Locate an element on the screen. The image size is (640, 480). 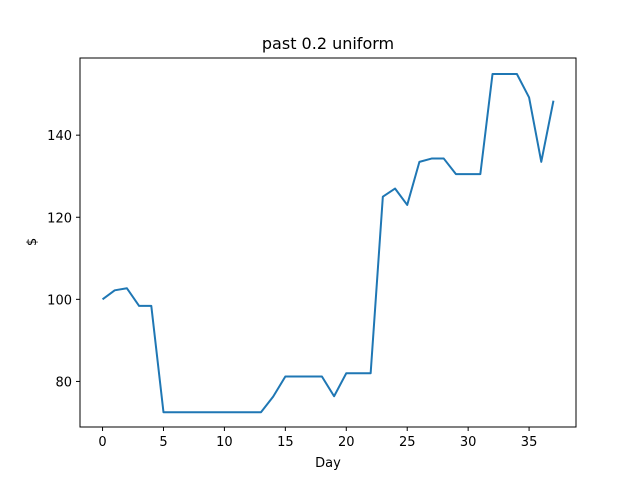
x-tick-label: 20 is located at coordinates (346, 442).